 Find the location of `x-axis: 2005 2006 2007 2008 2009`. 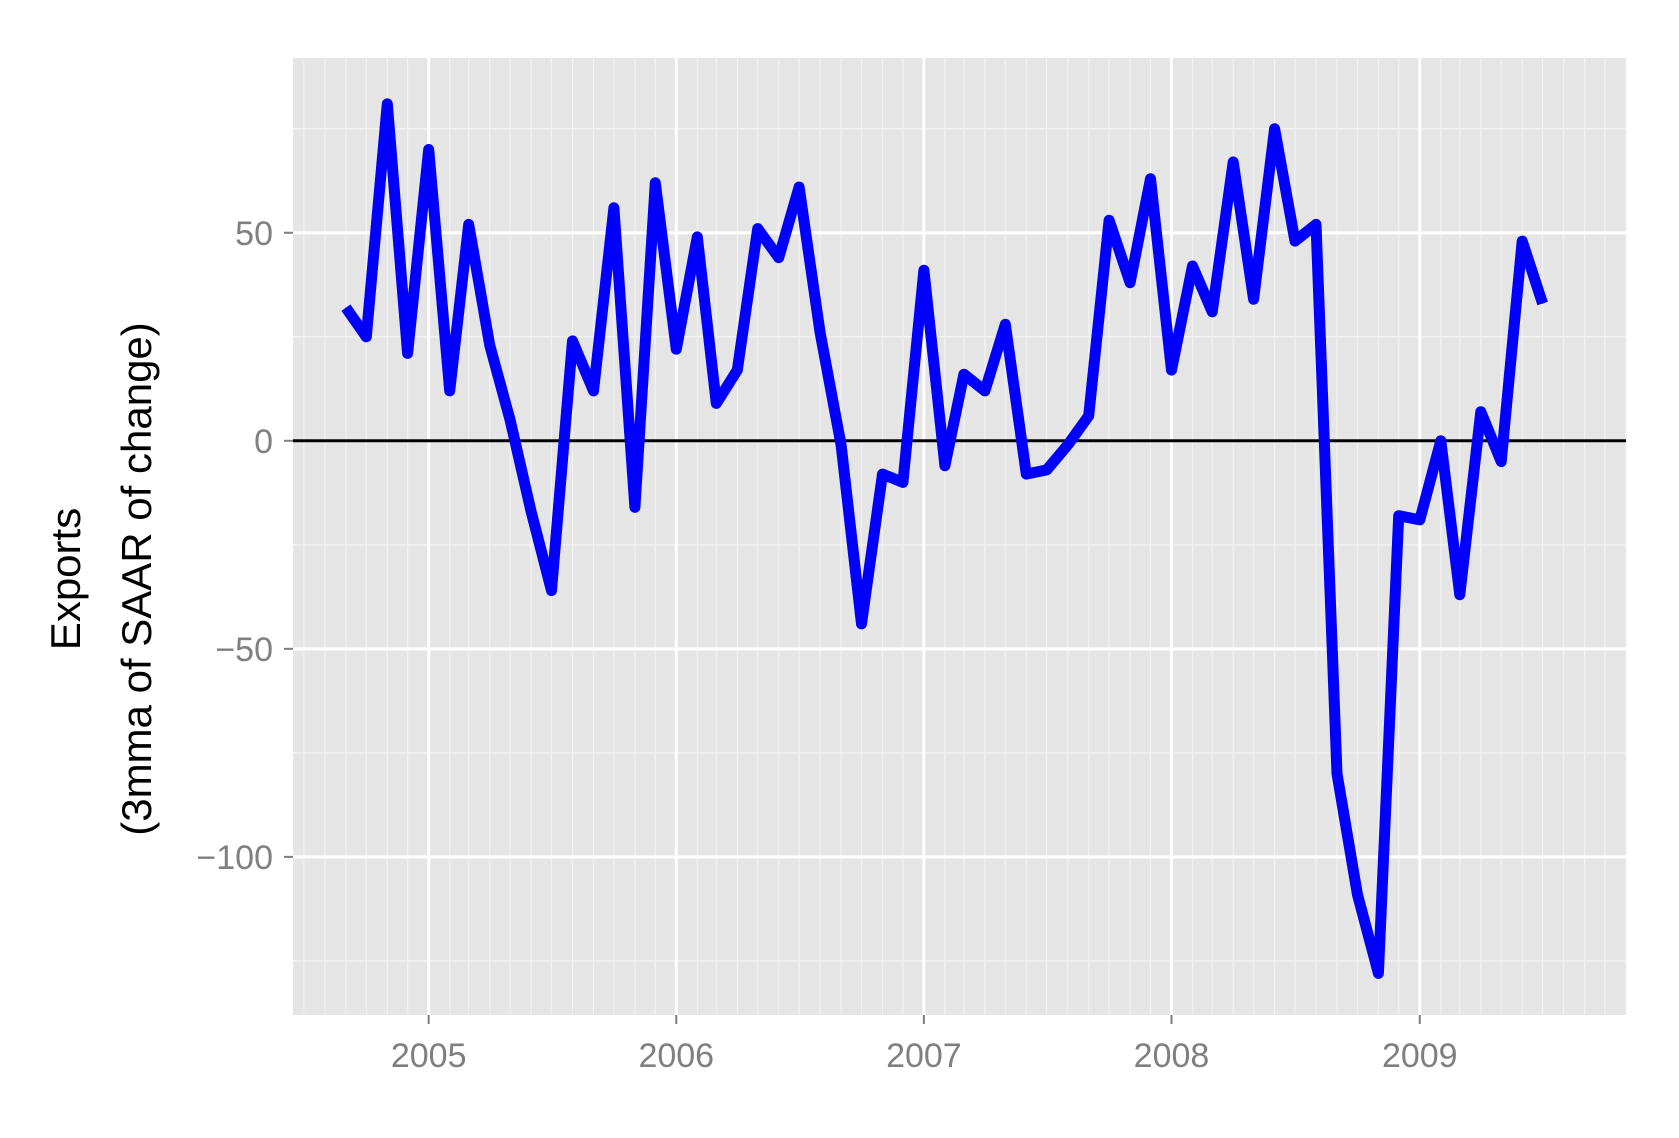

x-axis: 2005 2006 2007 2008 2009 is located at coordinates (924, 1045).